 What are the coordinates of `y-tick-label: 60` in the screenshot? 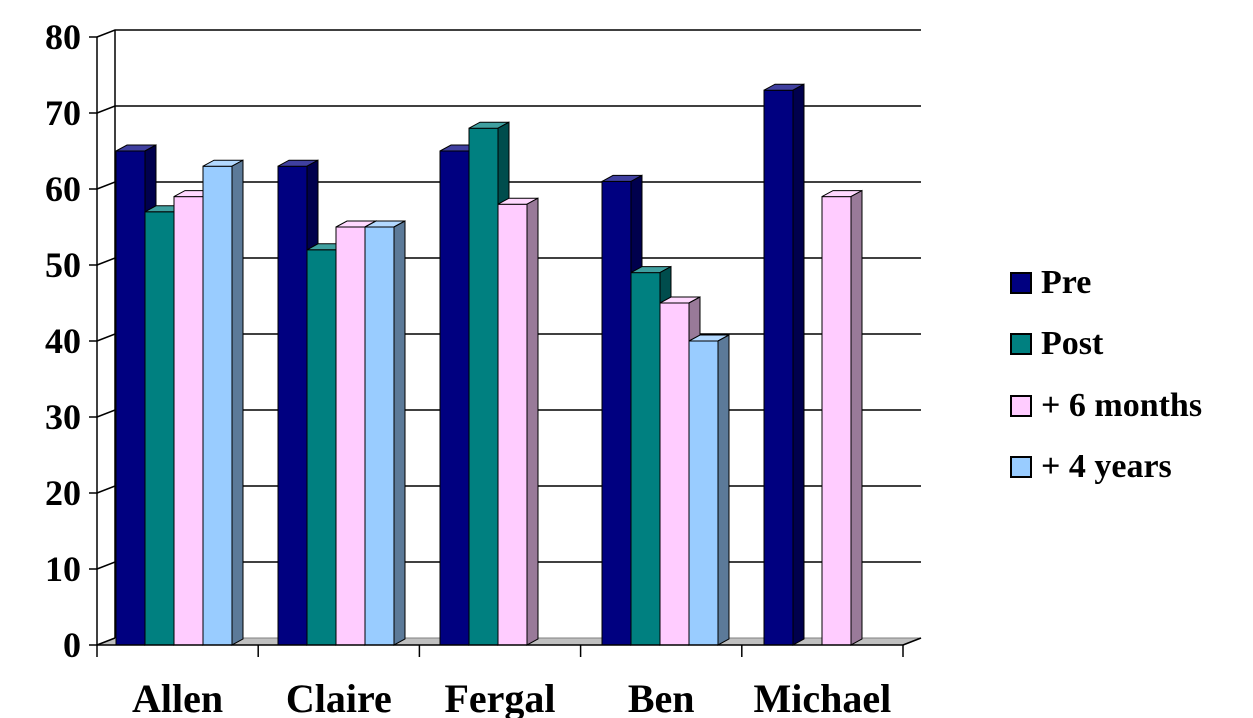 It's located at (63, 189).